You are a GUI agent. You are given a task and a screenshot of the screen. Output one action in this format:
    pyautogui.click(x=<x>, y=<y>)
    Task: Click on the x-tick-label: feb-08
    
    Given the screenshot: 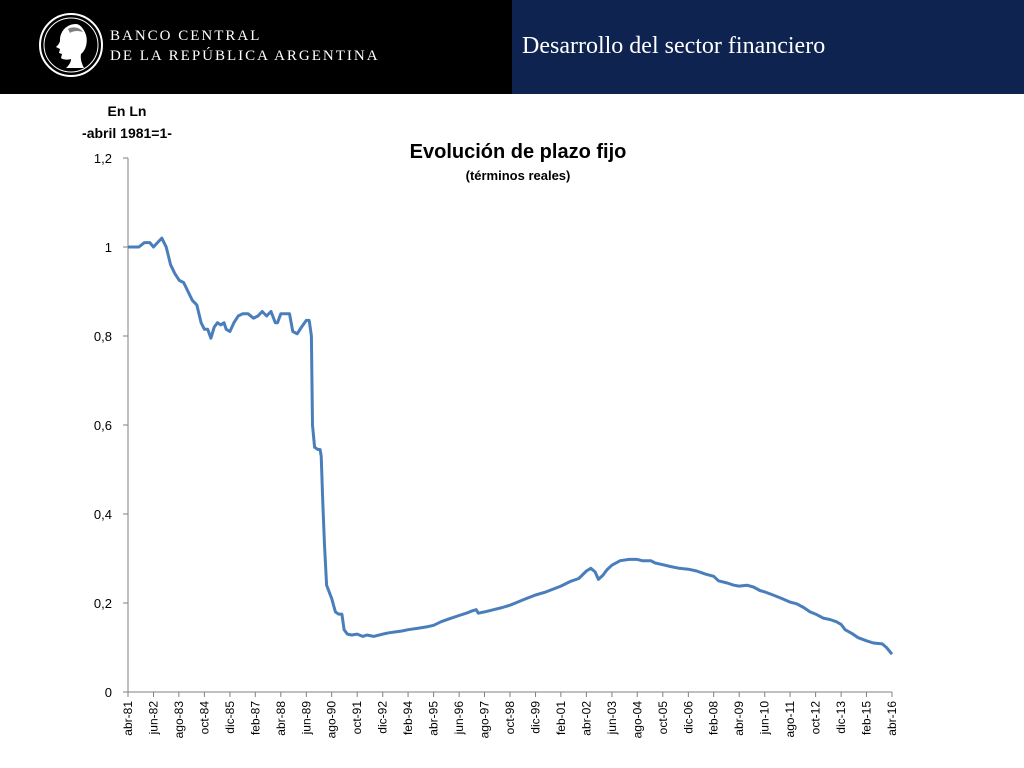 What is the action you would take?
    pyautogui.click(x=714, y=718)
    